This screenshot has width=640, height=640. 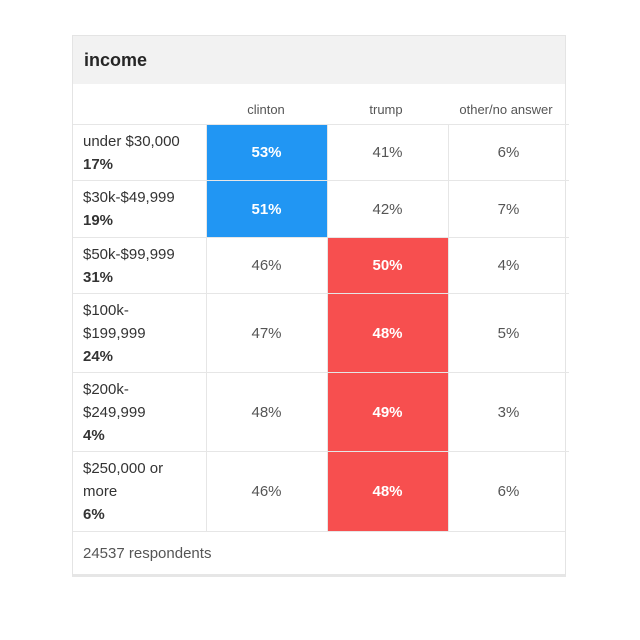 I want to click on value-cell-trump: 41%, so click(x=388, y=152).